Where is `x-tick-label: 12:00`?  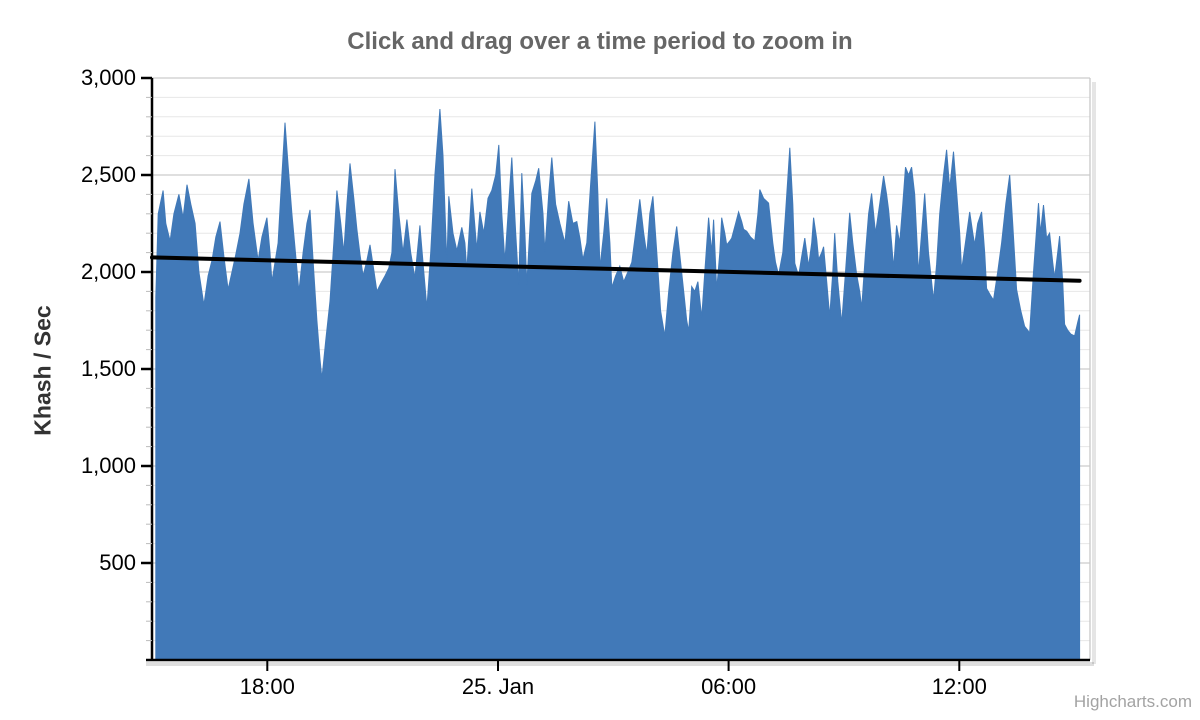
x-tick-label: 12:00 is located at coordinates (959, 686).